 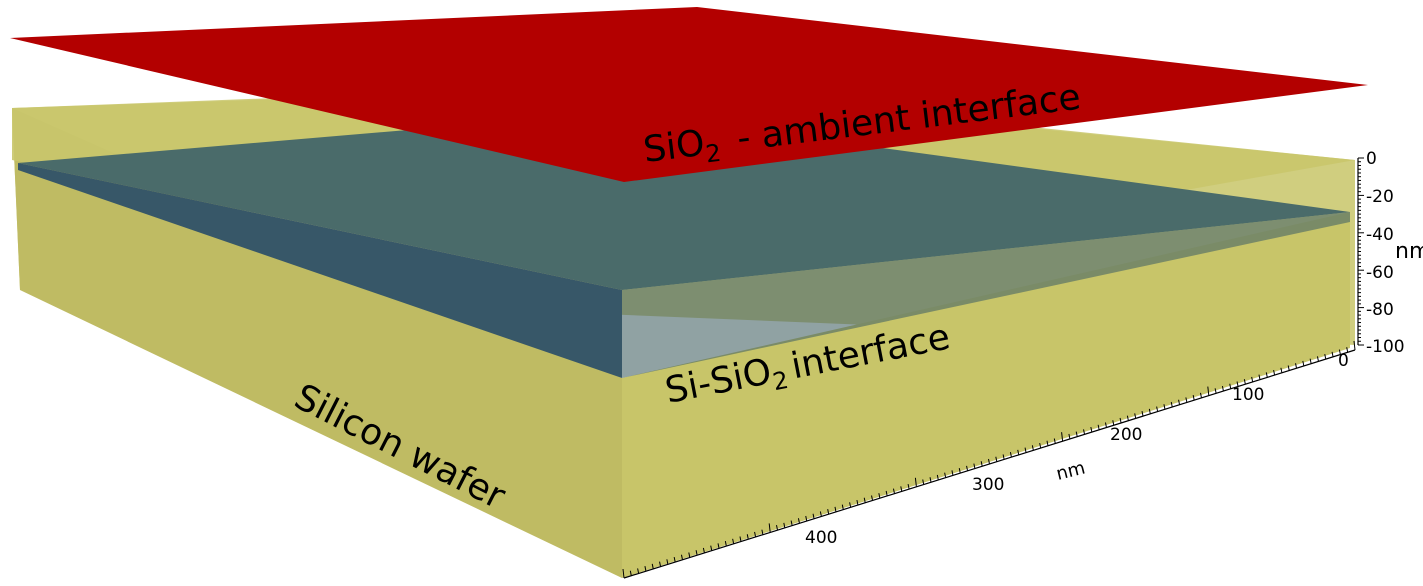 What do you see at coordinates (988, 485) in the screenshot?
I see `x-tick-300: 300` at bounding box center [988, 485].